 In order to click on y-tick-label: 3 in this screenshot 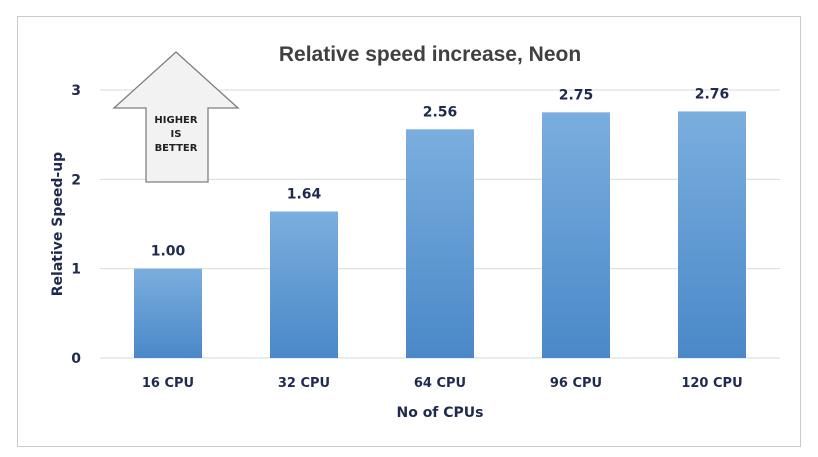, I will do `click(76, 91)`.